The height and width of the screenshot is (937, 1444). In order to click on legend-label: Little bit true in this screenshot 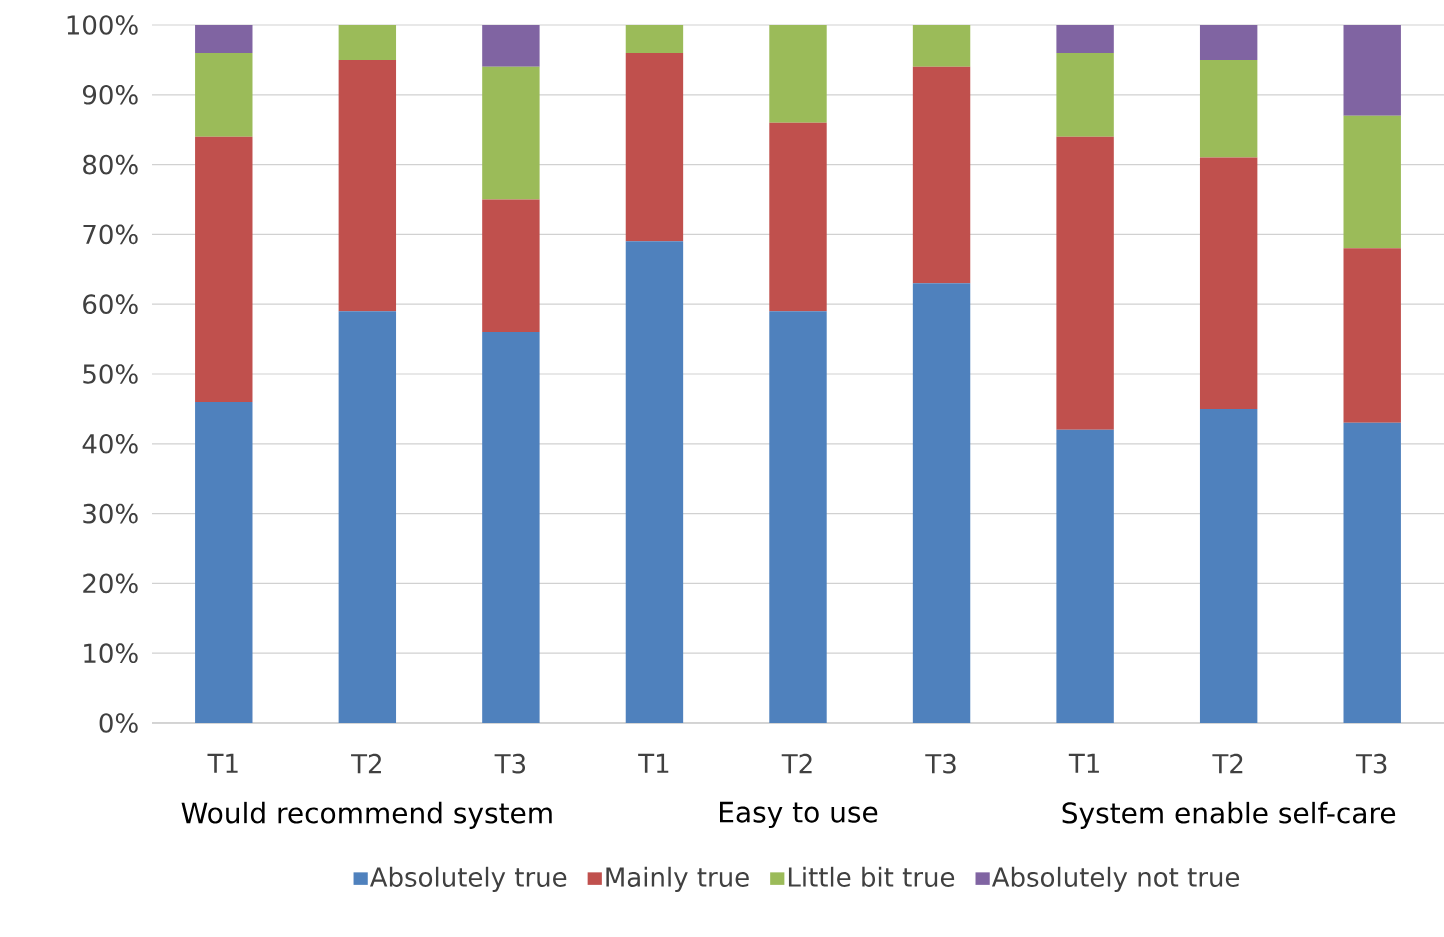, I will do `click(871, 876)`.